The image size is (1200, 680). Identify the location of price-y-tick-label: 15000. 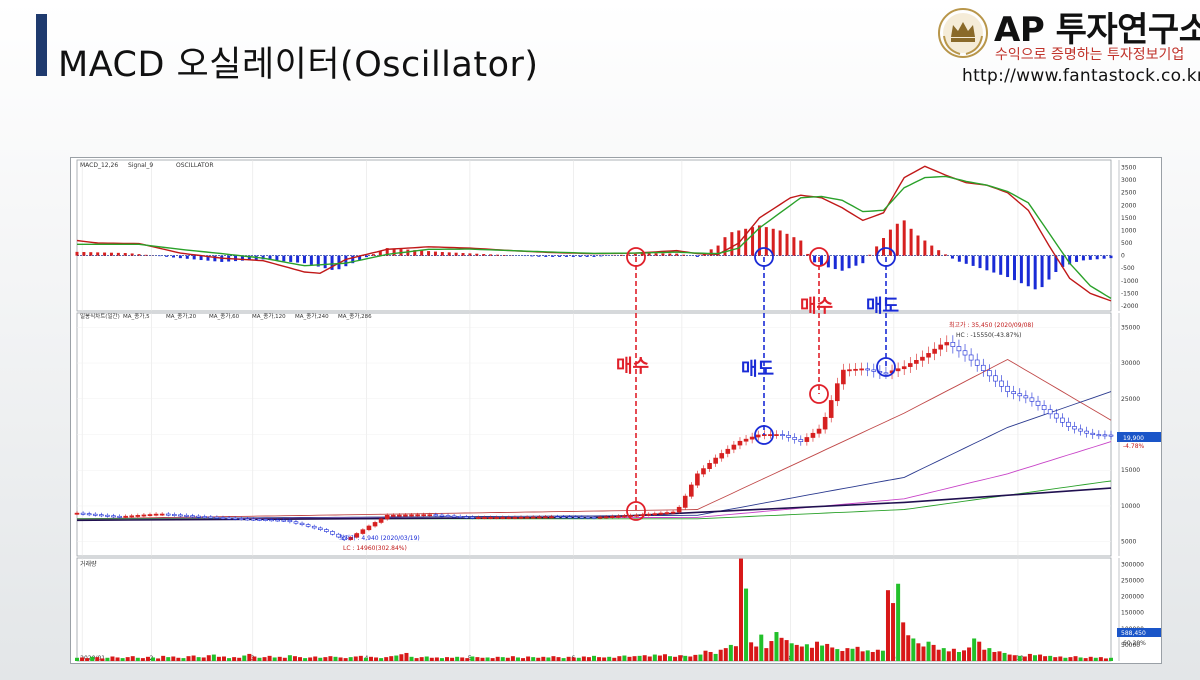
(1130, 470).